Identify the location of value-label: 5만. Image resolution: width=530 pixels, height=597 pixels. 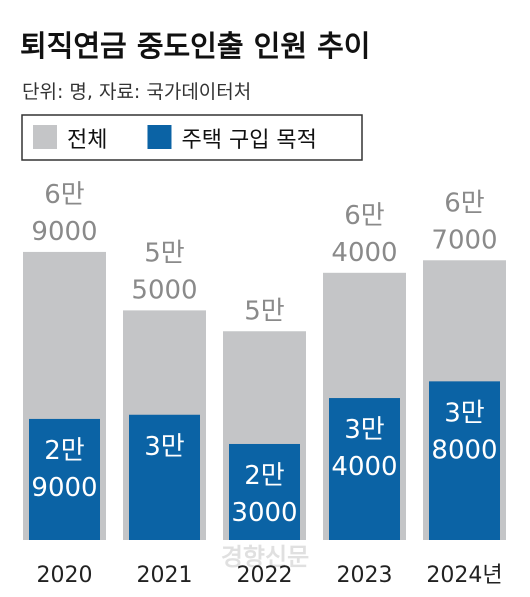
(264, 311).